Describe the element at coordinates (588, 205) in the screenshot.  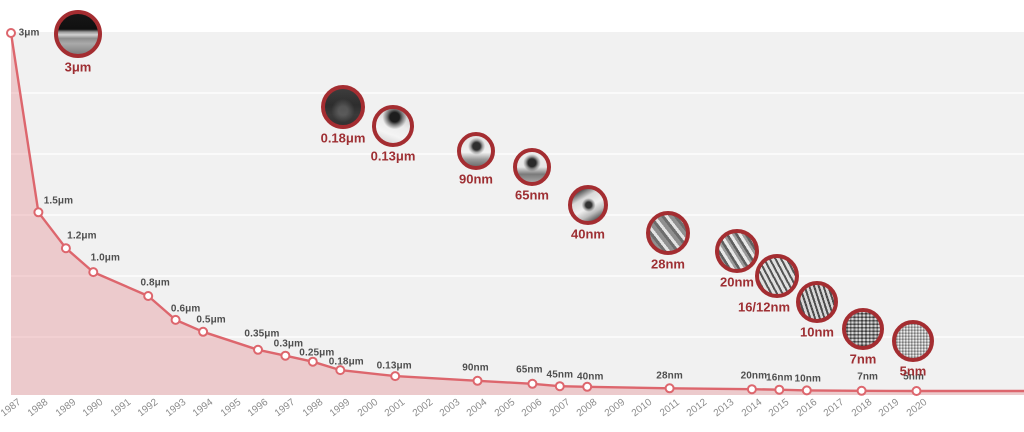
I see `micrograph-40nm-image` at that location.